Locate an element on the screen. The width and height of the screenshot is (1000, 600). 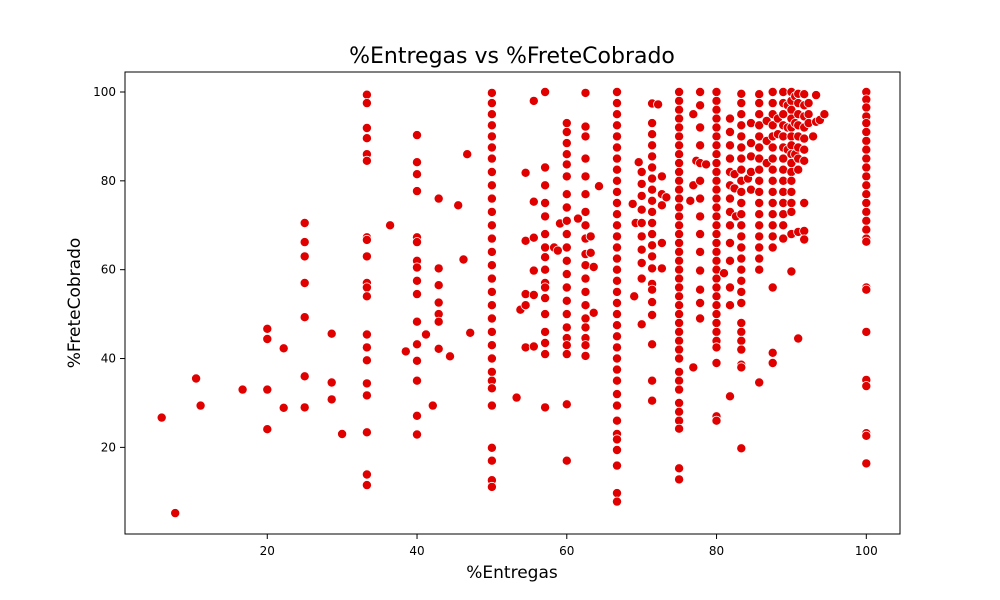
y-tick-label: 80 is located at coordinates (108, 181).